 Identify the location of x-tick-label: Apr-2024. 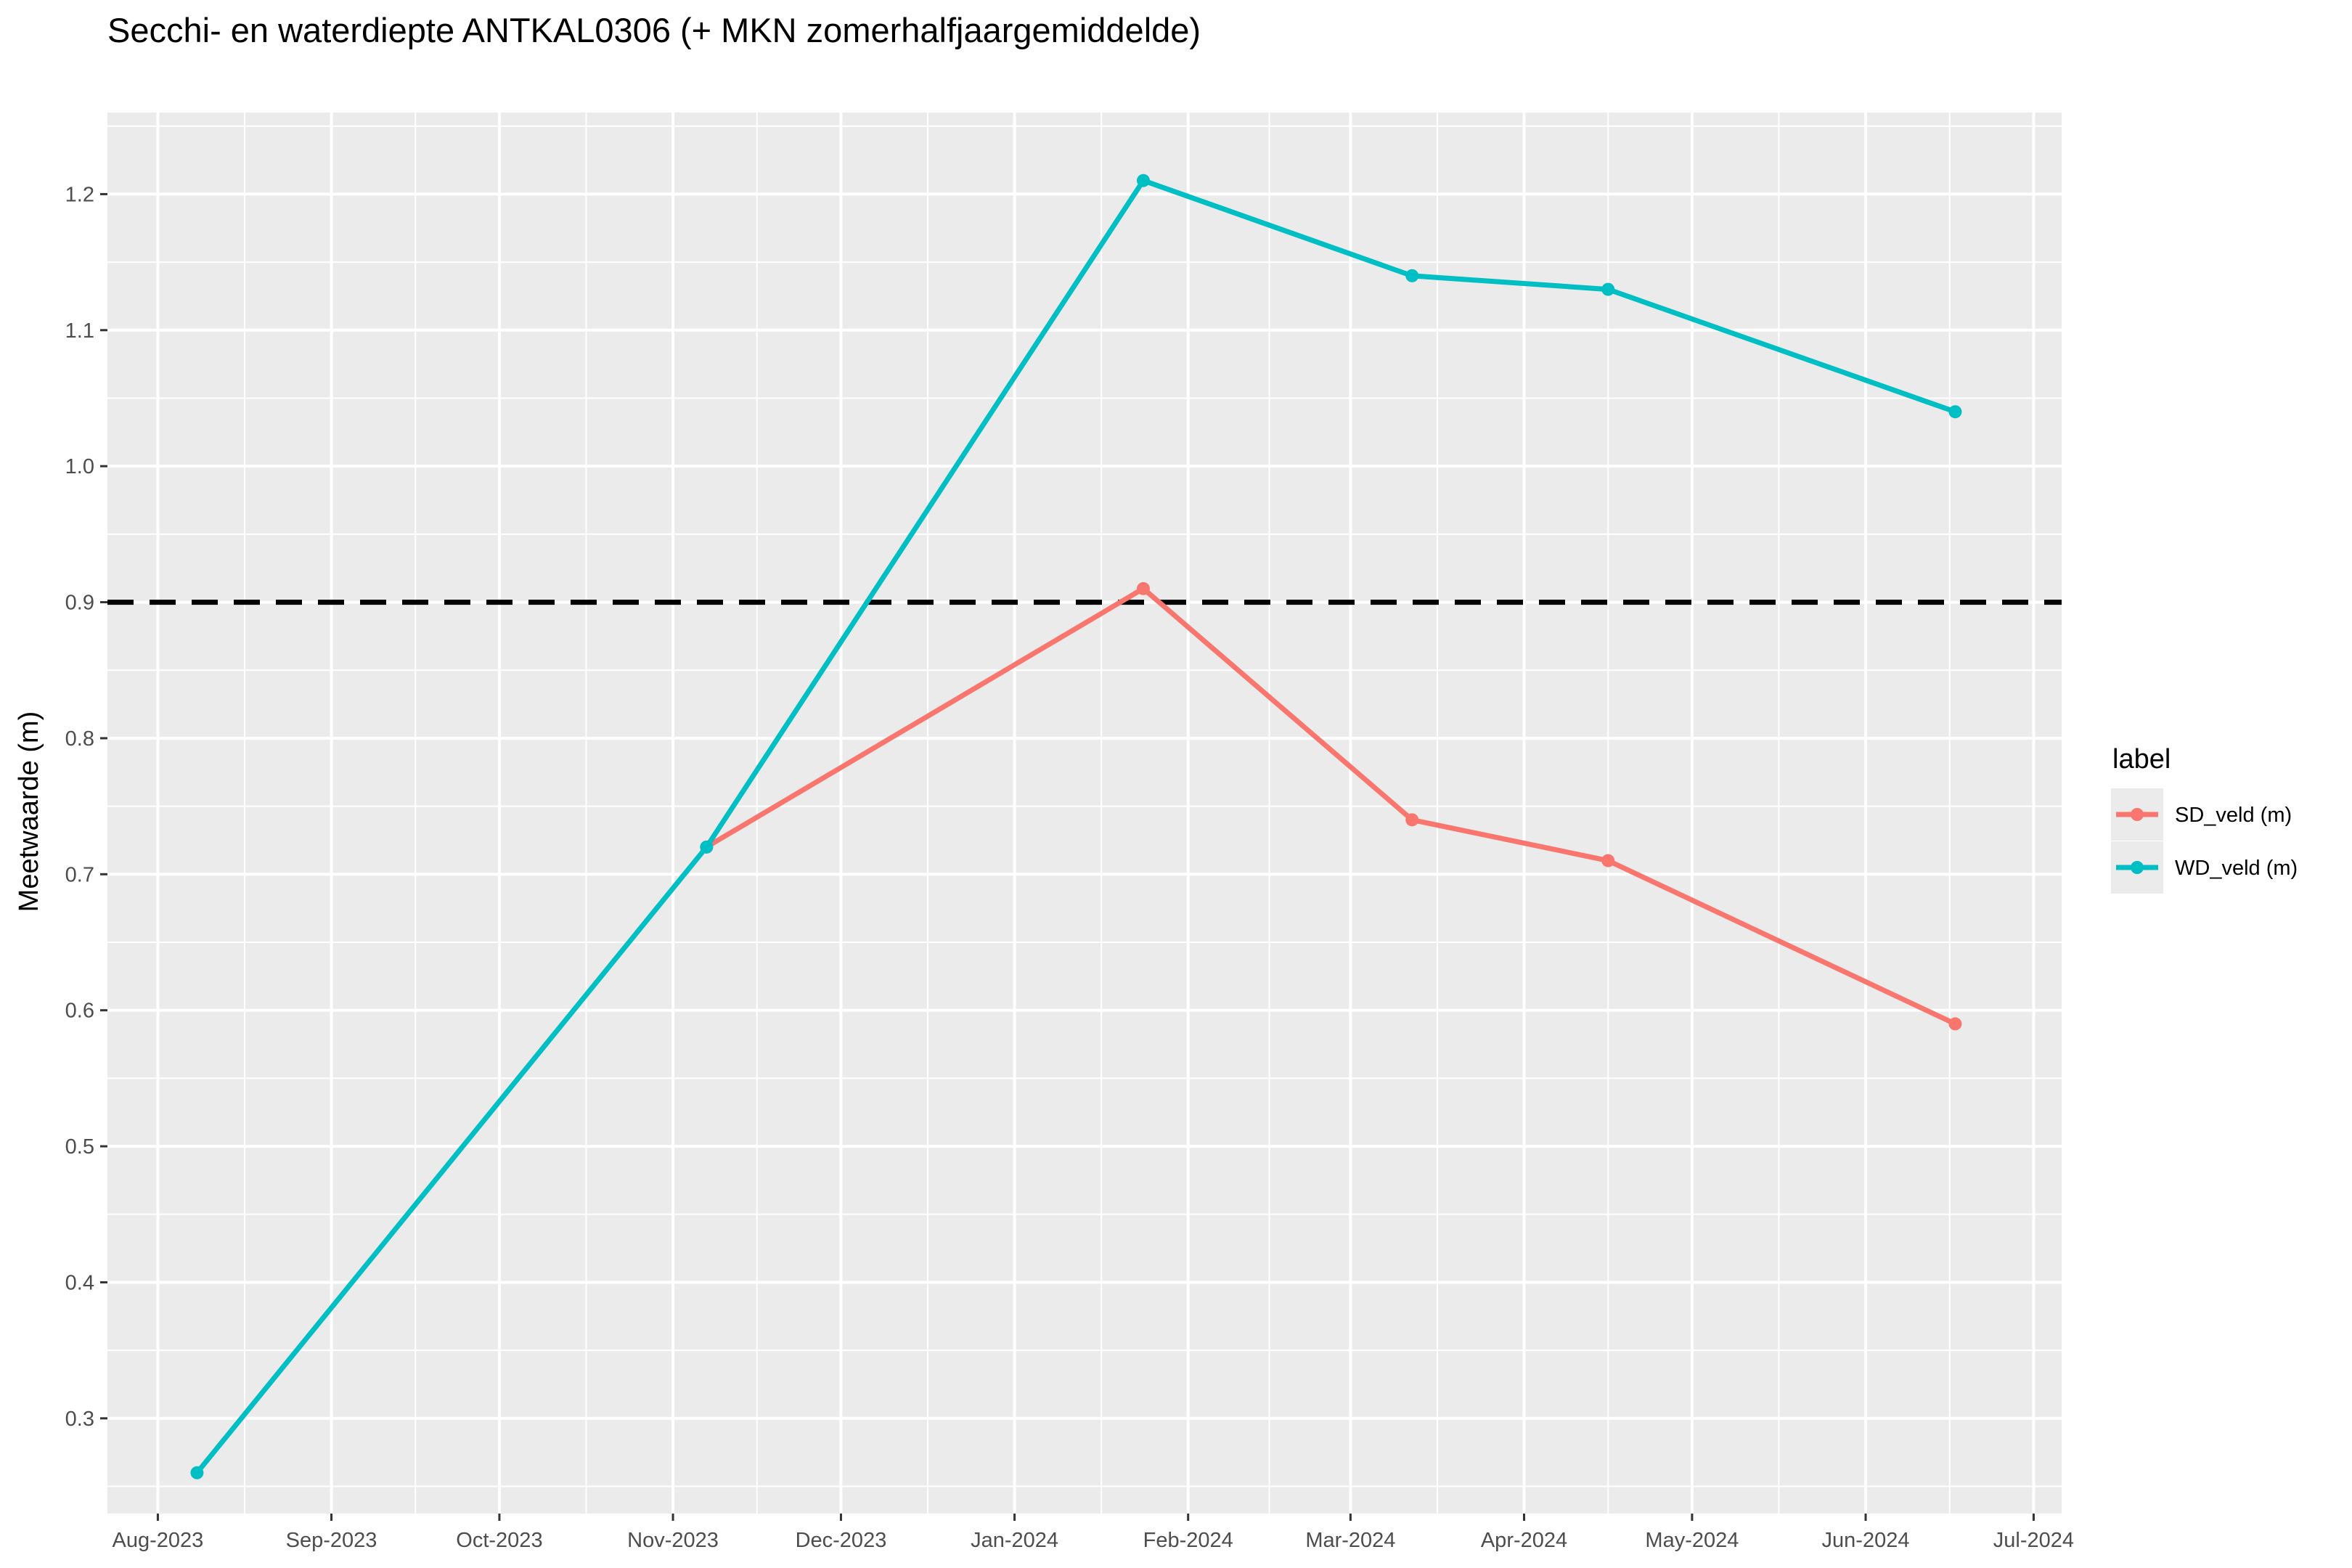
(1524, 1540).